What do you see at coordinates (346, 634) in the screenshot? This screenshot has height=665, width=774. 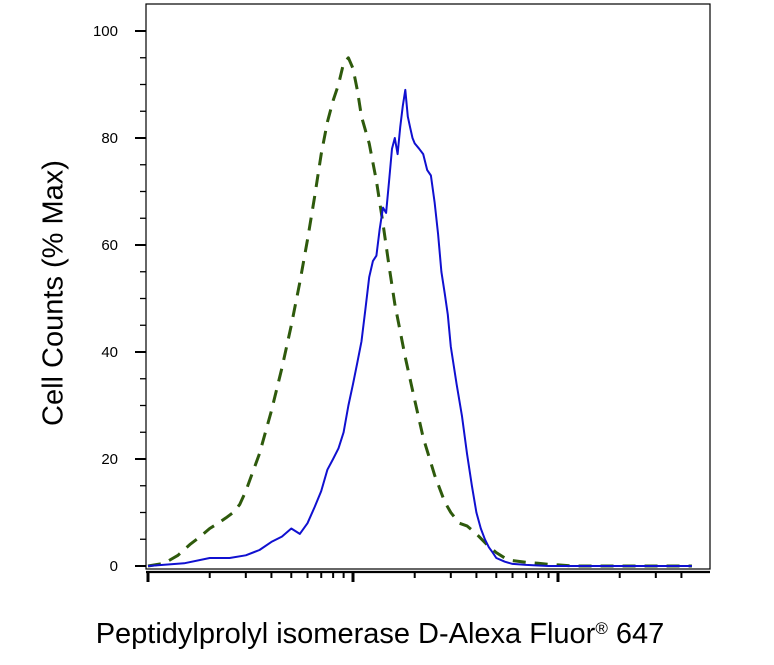 I see `x-axis-title-main: Peptidylprolyl isomerase D-Alexa Fluor` at bounding box center [346, 634].